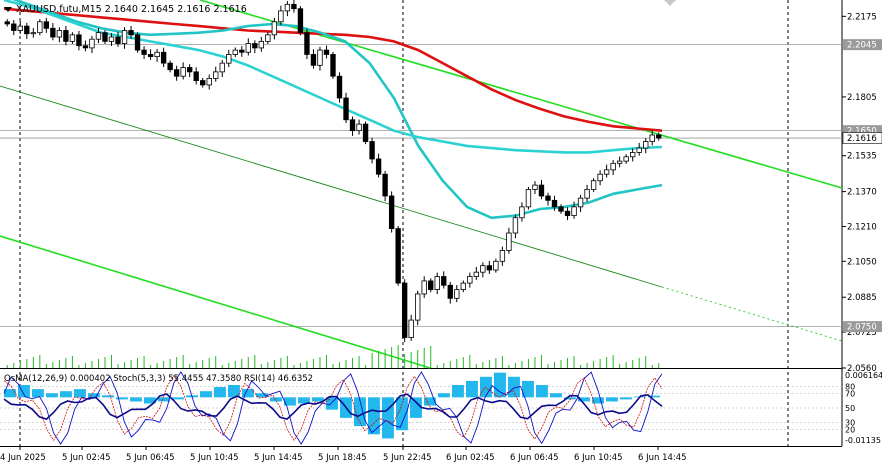 This screenshot has width=882, height=465. Describe the element at coordinates (215, 302) in the screenshot. I see `channel-lower-line` at that location.